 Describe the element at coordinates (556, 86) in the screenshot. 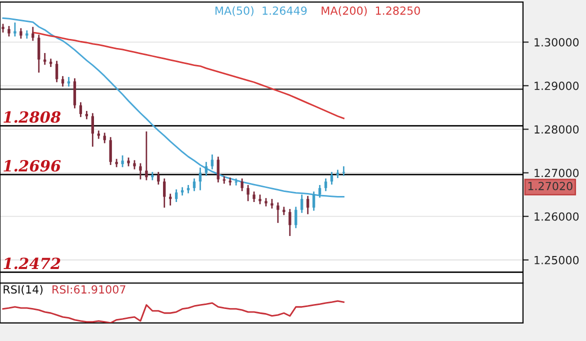

I see `y-tick-label: 1.29000` at that location.